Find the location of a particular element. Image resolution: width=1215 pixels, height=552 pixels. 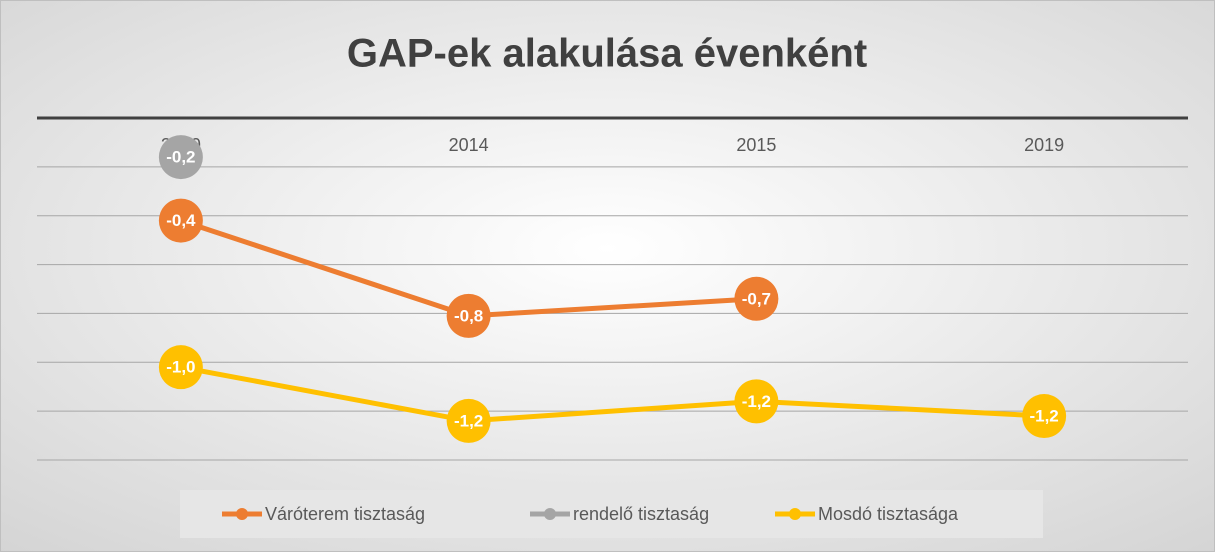

legend-box is located at coordinates (611, 514).